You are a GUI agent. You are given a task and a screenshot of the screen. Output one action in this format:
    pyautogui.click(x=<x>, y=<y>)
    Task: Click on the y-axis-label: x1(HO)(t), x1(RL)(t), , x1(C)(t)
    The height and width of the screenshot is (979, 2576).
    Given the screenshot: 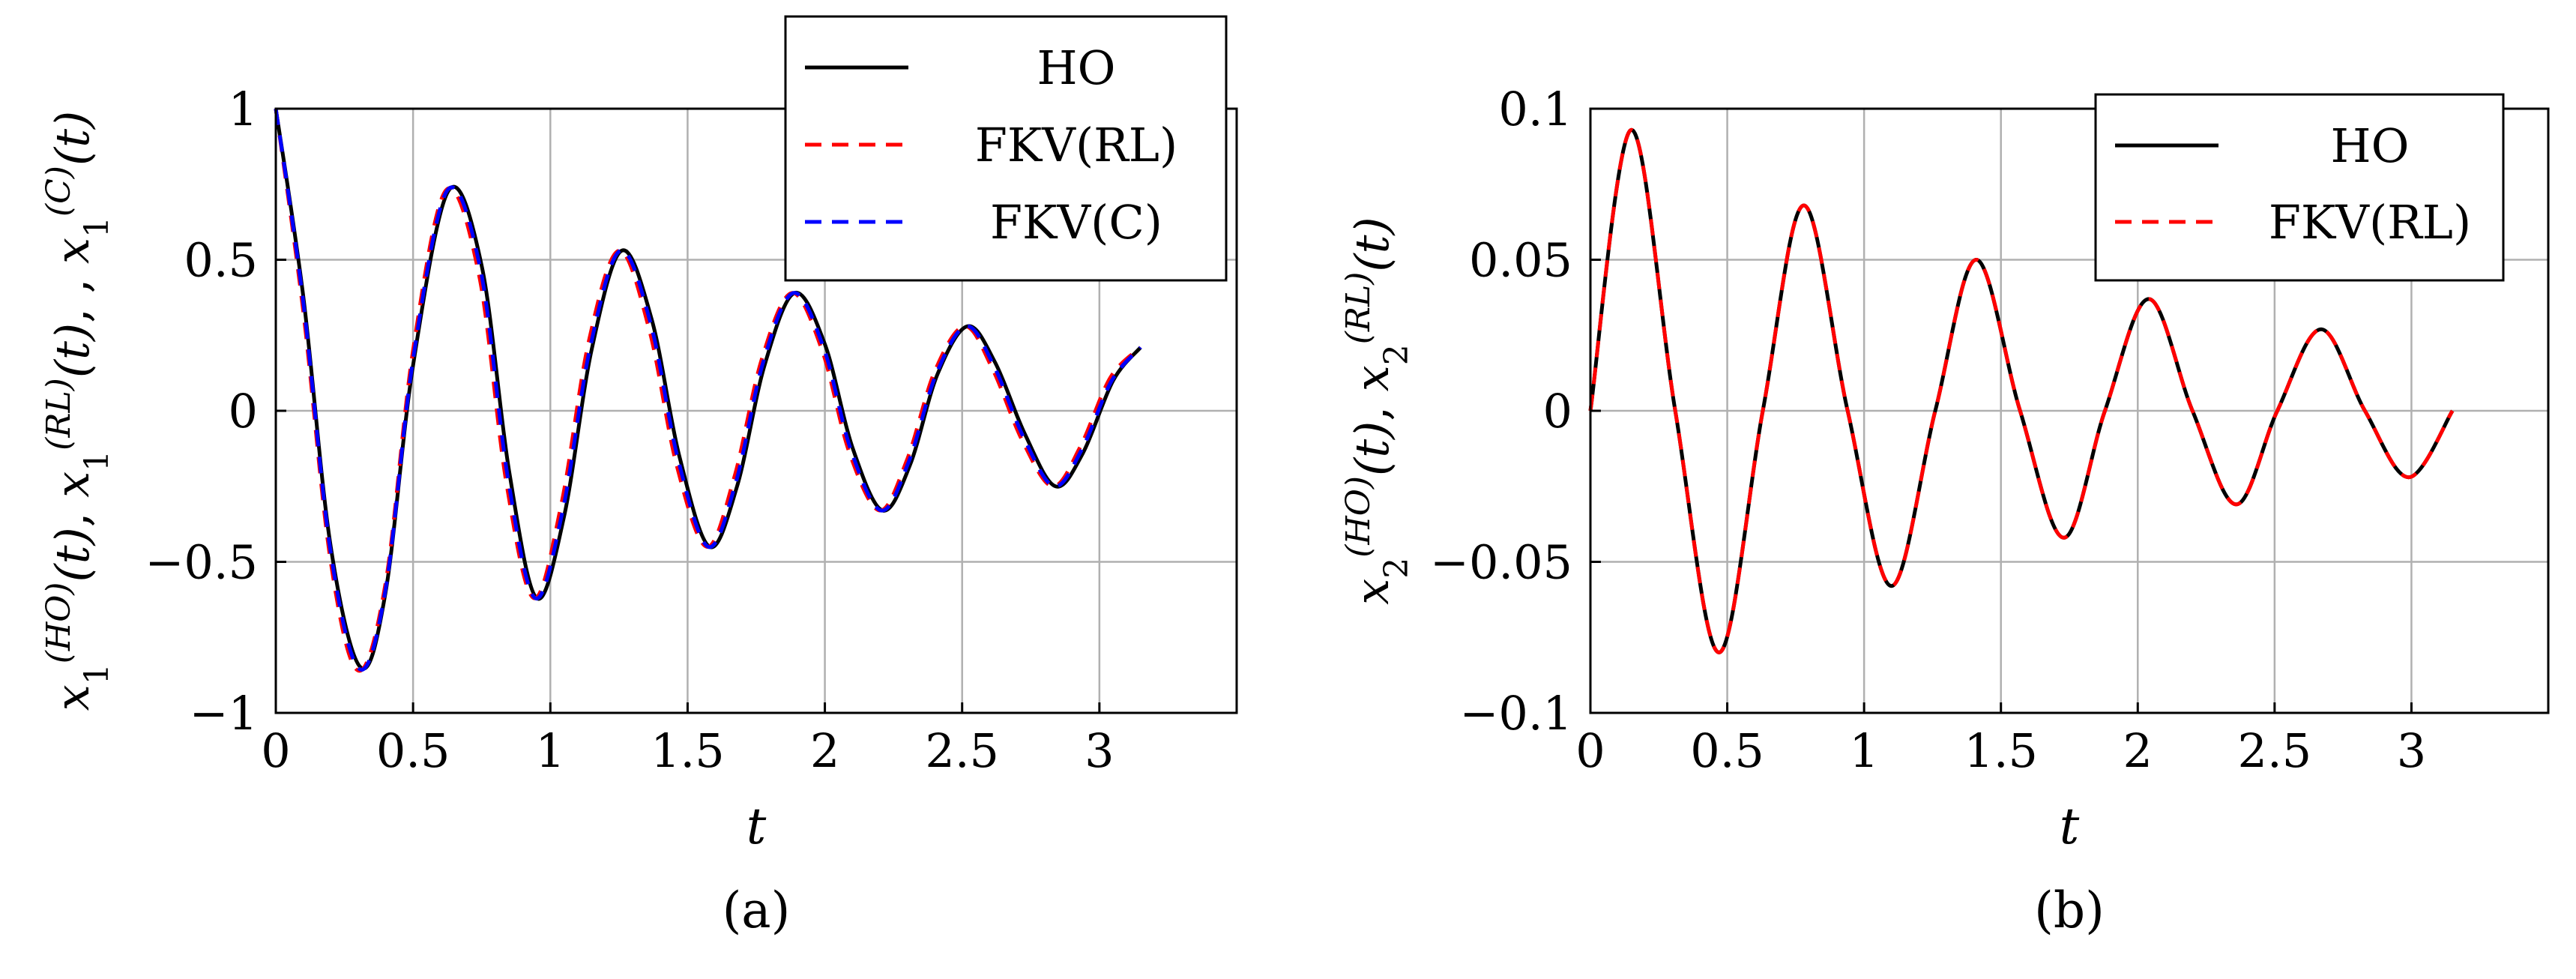 What is the action you would take?
    pyautogui.click(x=78, y=411)
    